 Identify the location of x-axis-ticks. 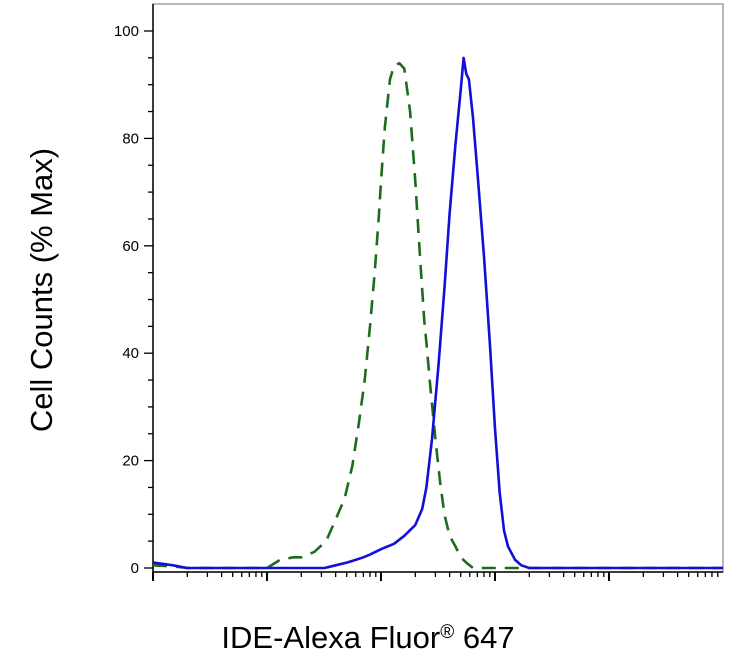
(435, 576).